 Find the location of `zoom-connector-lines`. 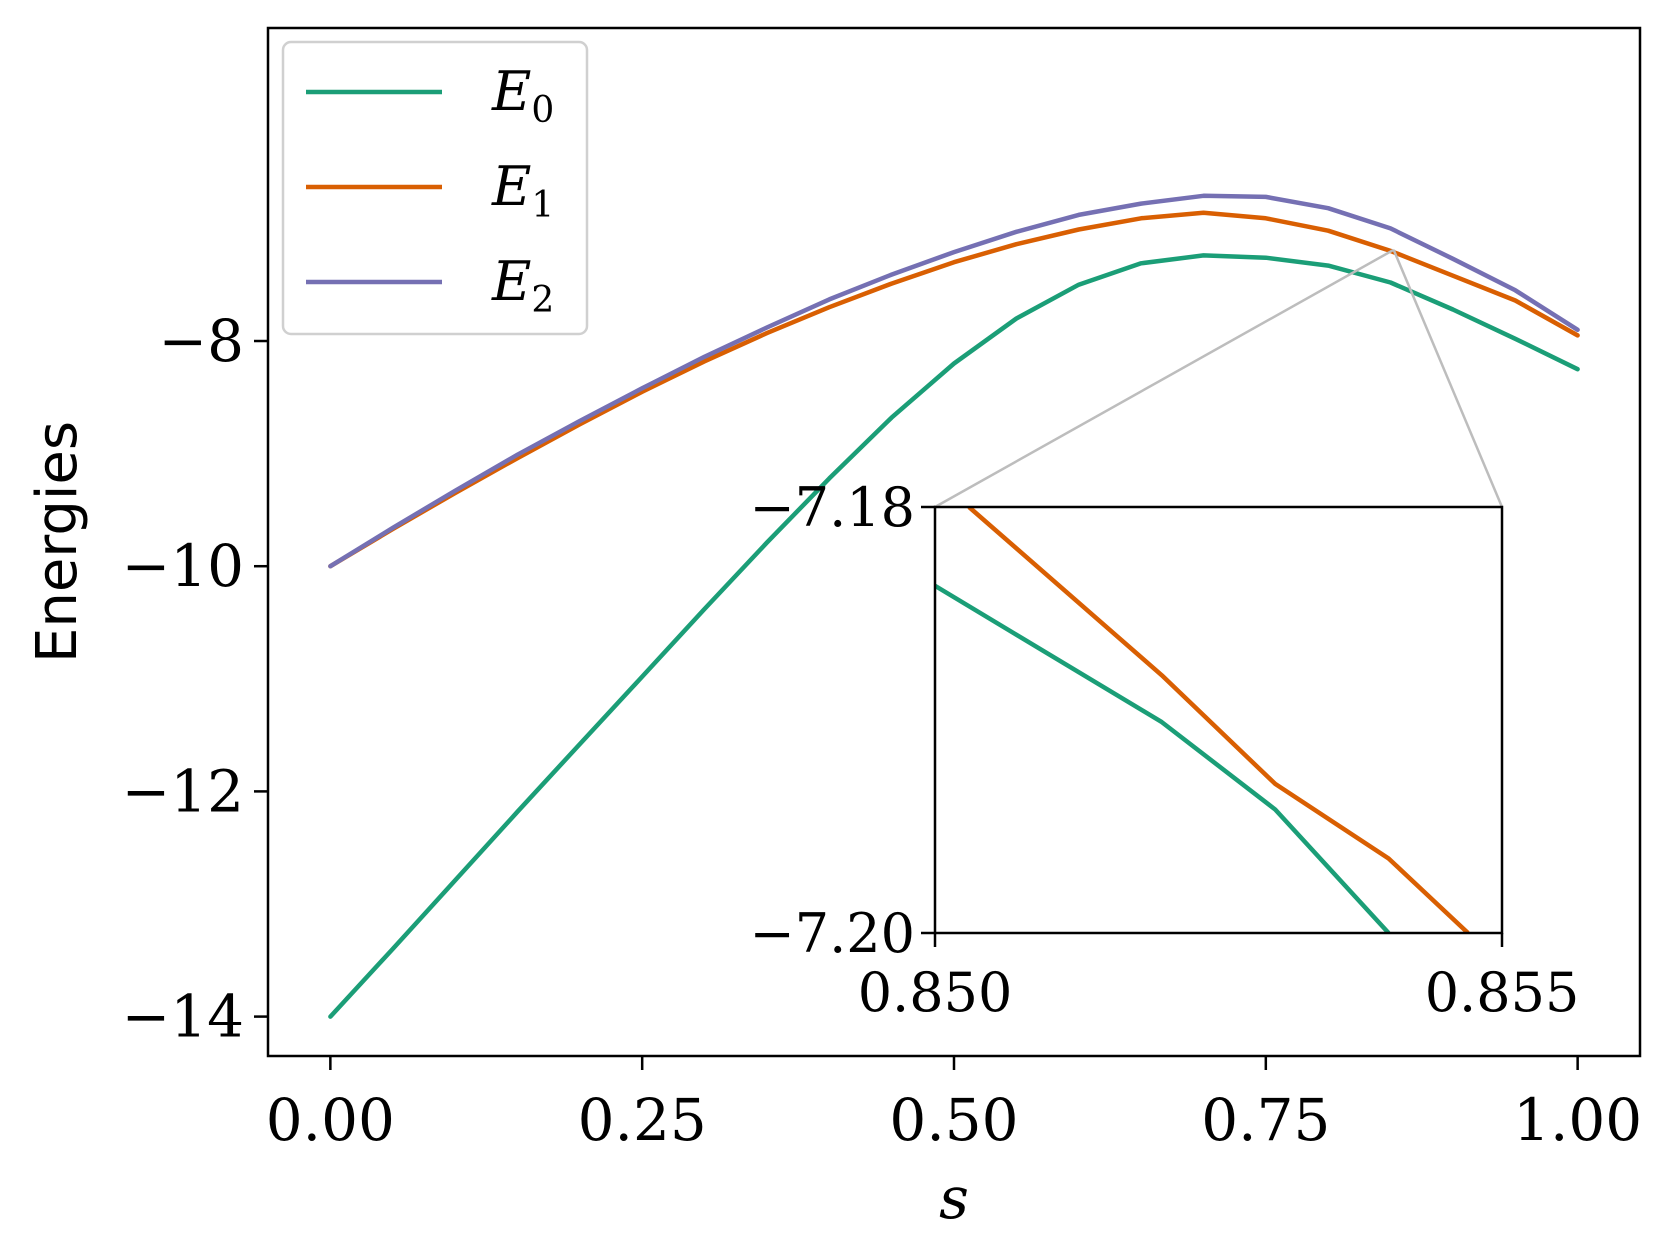

zoom-connector-lines is located at coordinates (1219, 378).